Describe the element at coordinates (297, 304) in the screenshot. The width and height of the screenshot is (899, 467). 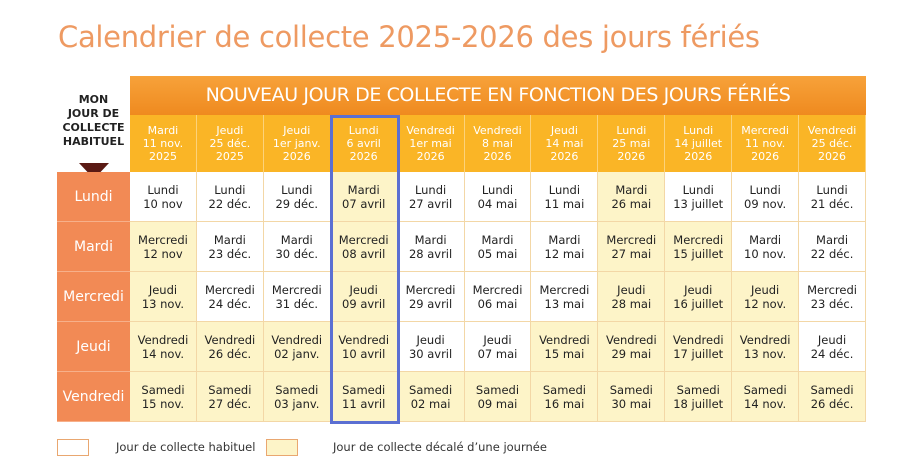
I see `cell-line: 31 déc.` at that location.